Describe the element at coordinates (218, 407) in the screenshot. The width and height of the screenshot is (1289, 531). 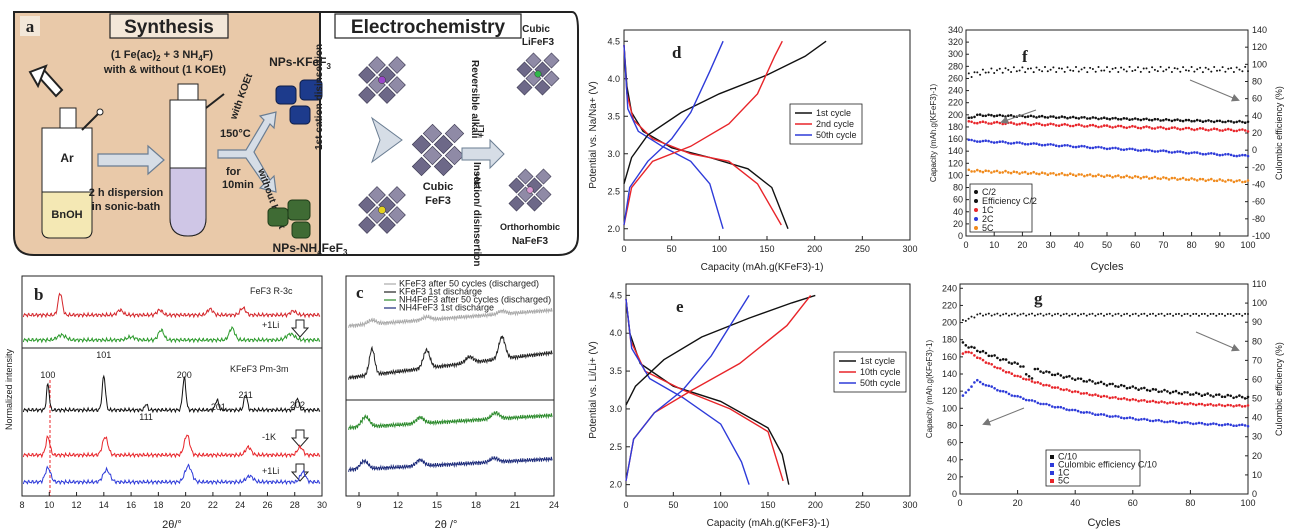
I see `peak-label: 201` at that location.